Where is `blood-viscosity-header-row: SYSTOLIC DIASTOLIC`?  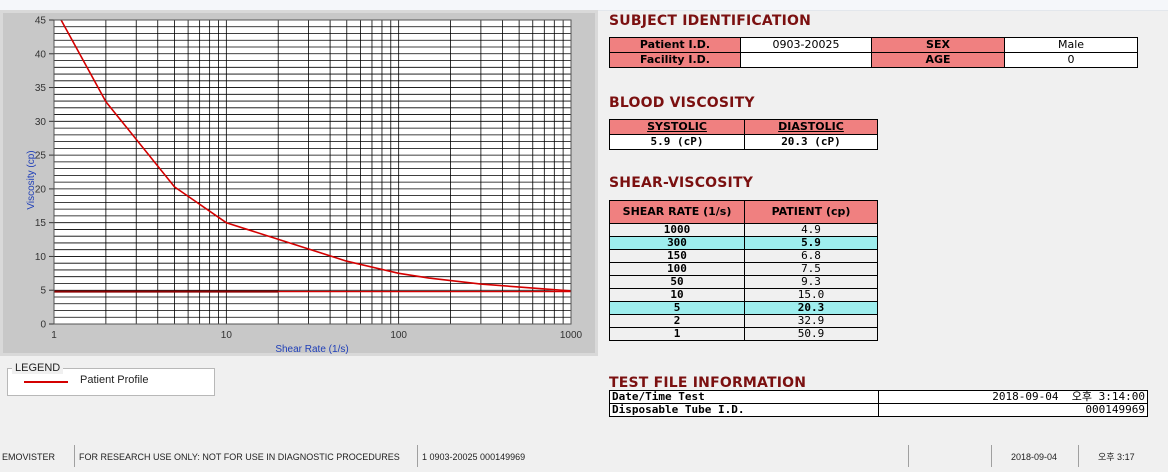
blood-viscosity-header-row: SYSTOLIC DIASTOLIC is located at coordinates (743, 127).